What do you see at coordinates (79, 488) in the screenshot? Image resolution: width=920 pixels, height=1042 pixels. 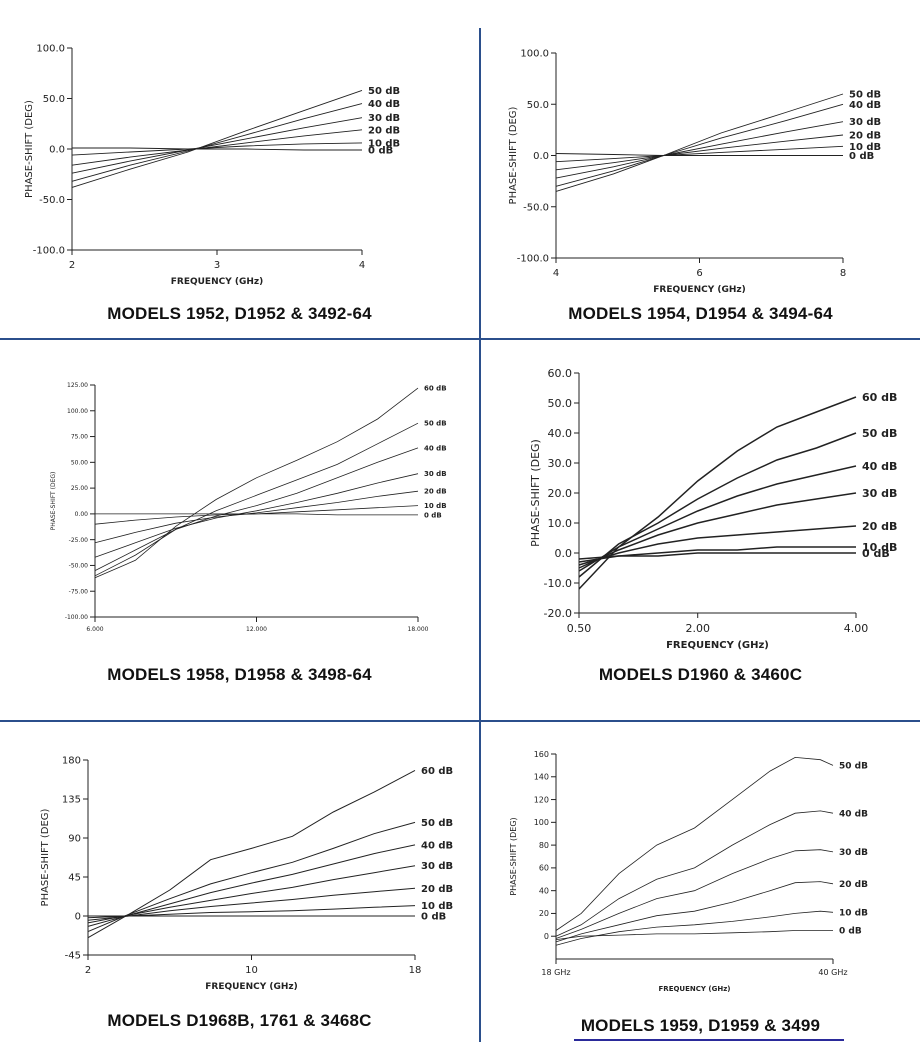 I see `y-tick-label: 25.00` at bounding box center [79, 488].